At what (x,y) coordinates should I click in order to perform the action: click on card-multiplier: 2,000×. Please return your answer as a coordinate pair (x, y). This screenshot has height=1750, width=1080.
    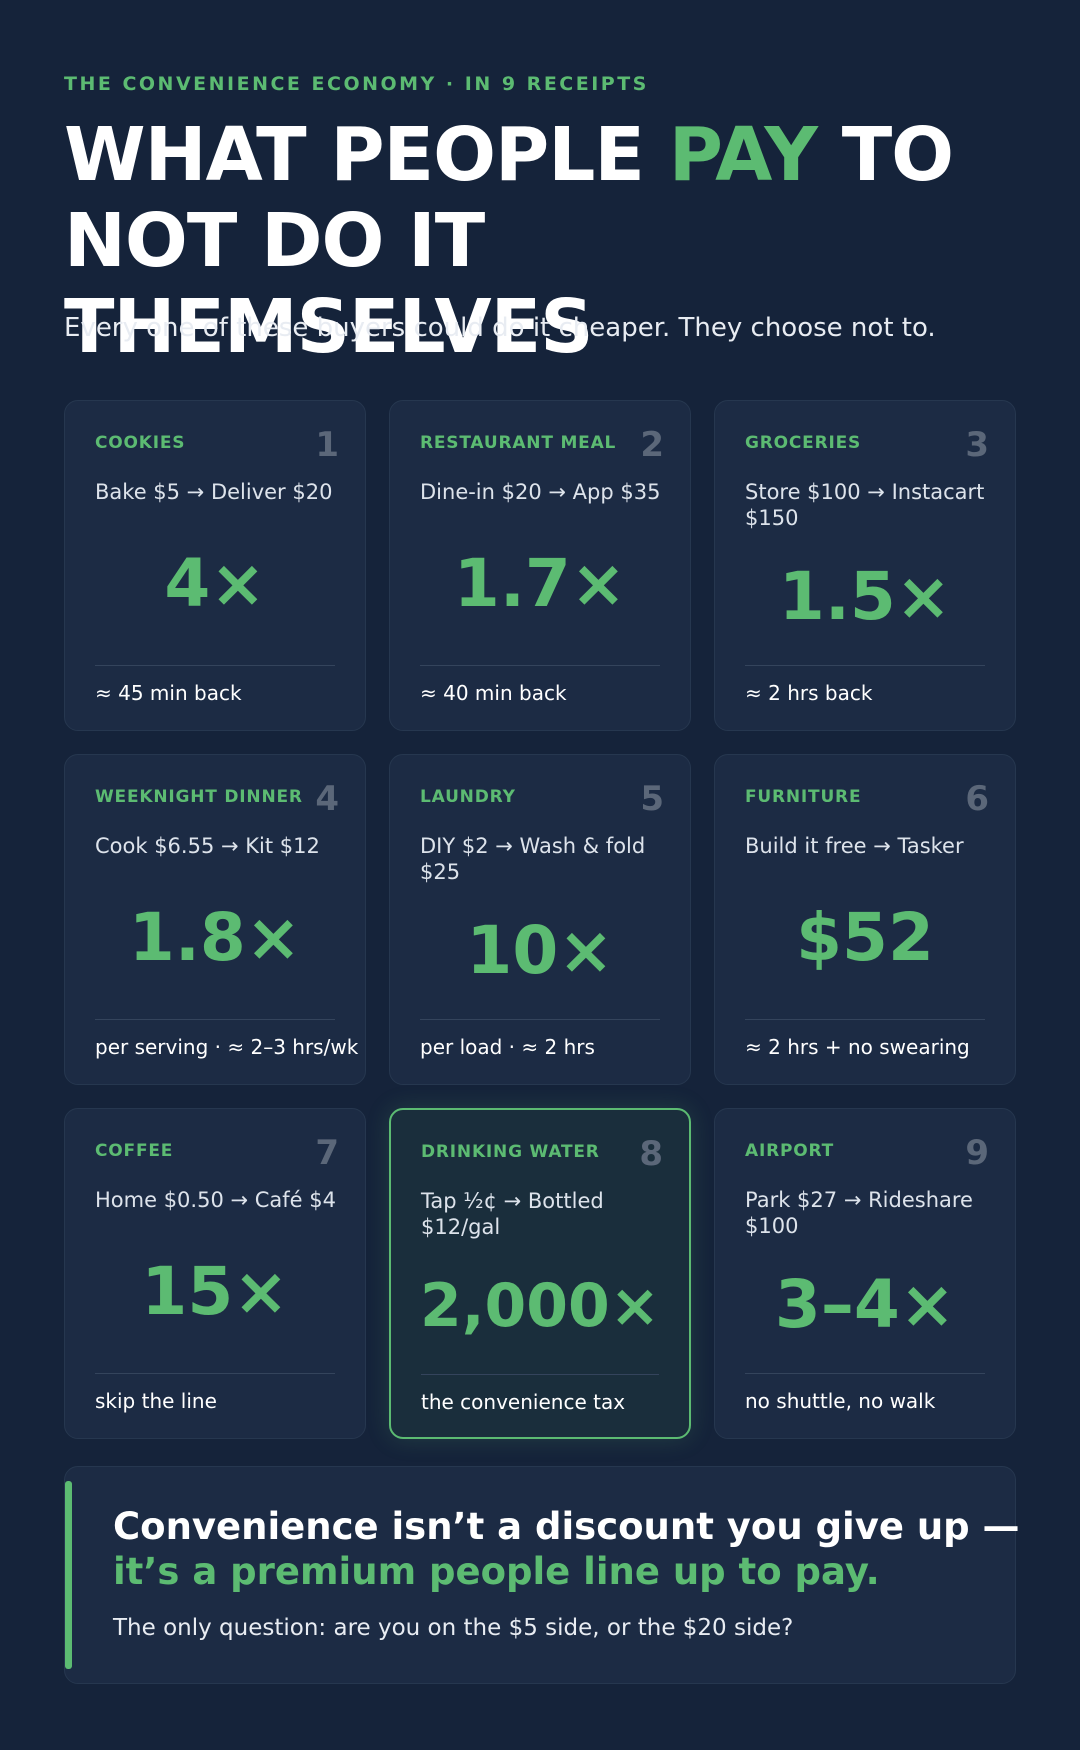
    Looking at the image, I should click on (540, 1306).